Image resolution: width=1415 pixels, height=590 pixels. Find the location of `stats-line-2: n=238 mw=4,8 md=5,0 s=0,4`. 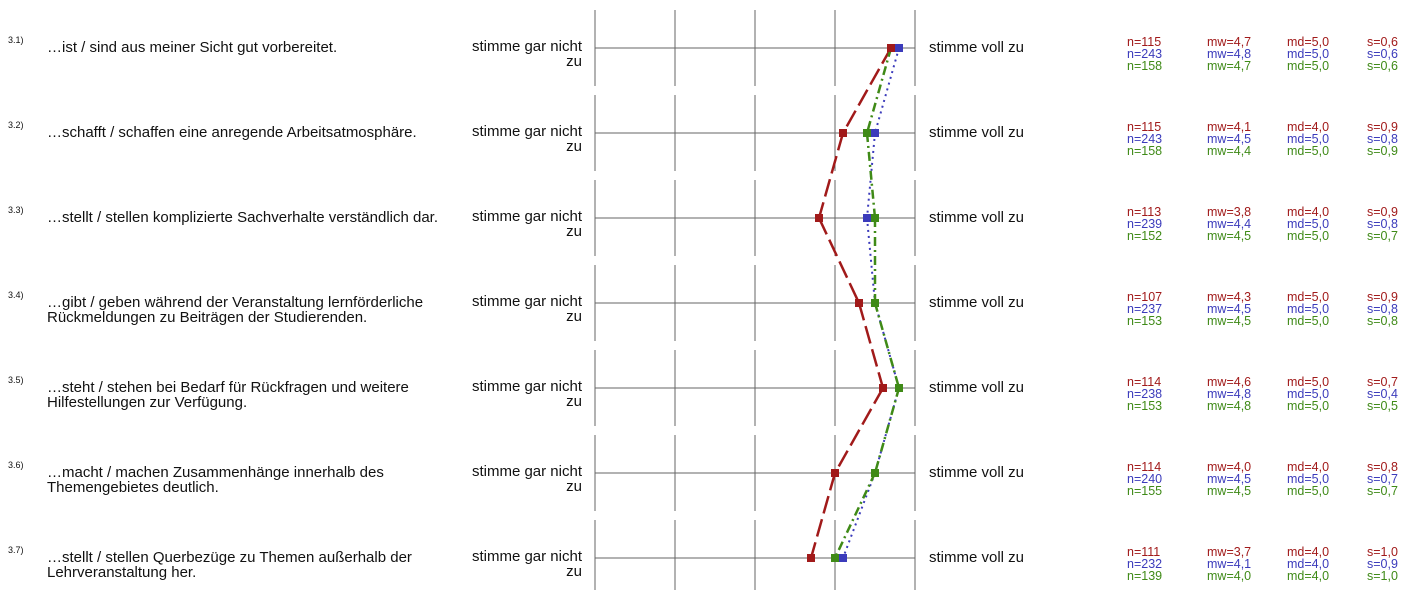

stats-line-2: n=238 mw=4,8 md=5,0 s=0,4 is located at coordinates (1267, 394).